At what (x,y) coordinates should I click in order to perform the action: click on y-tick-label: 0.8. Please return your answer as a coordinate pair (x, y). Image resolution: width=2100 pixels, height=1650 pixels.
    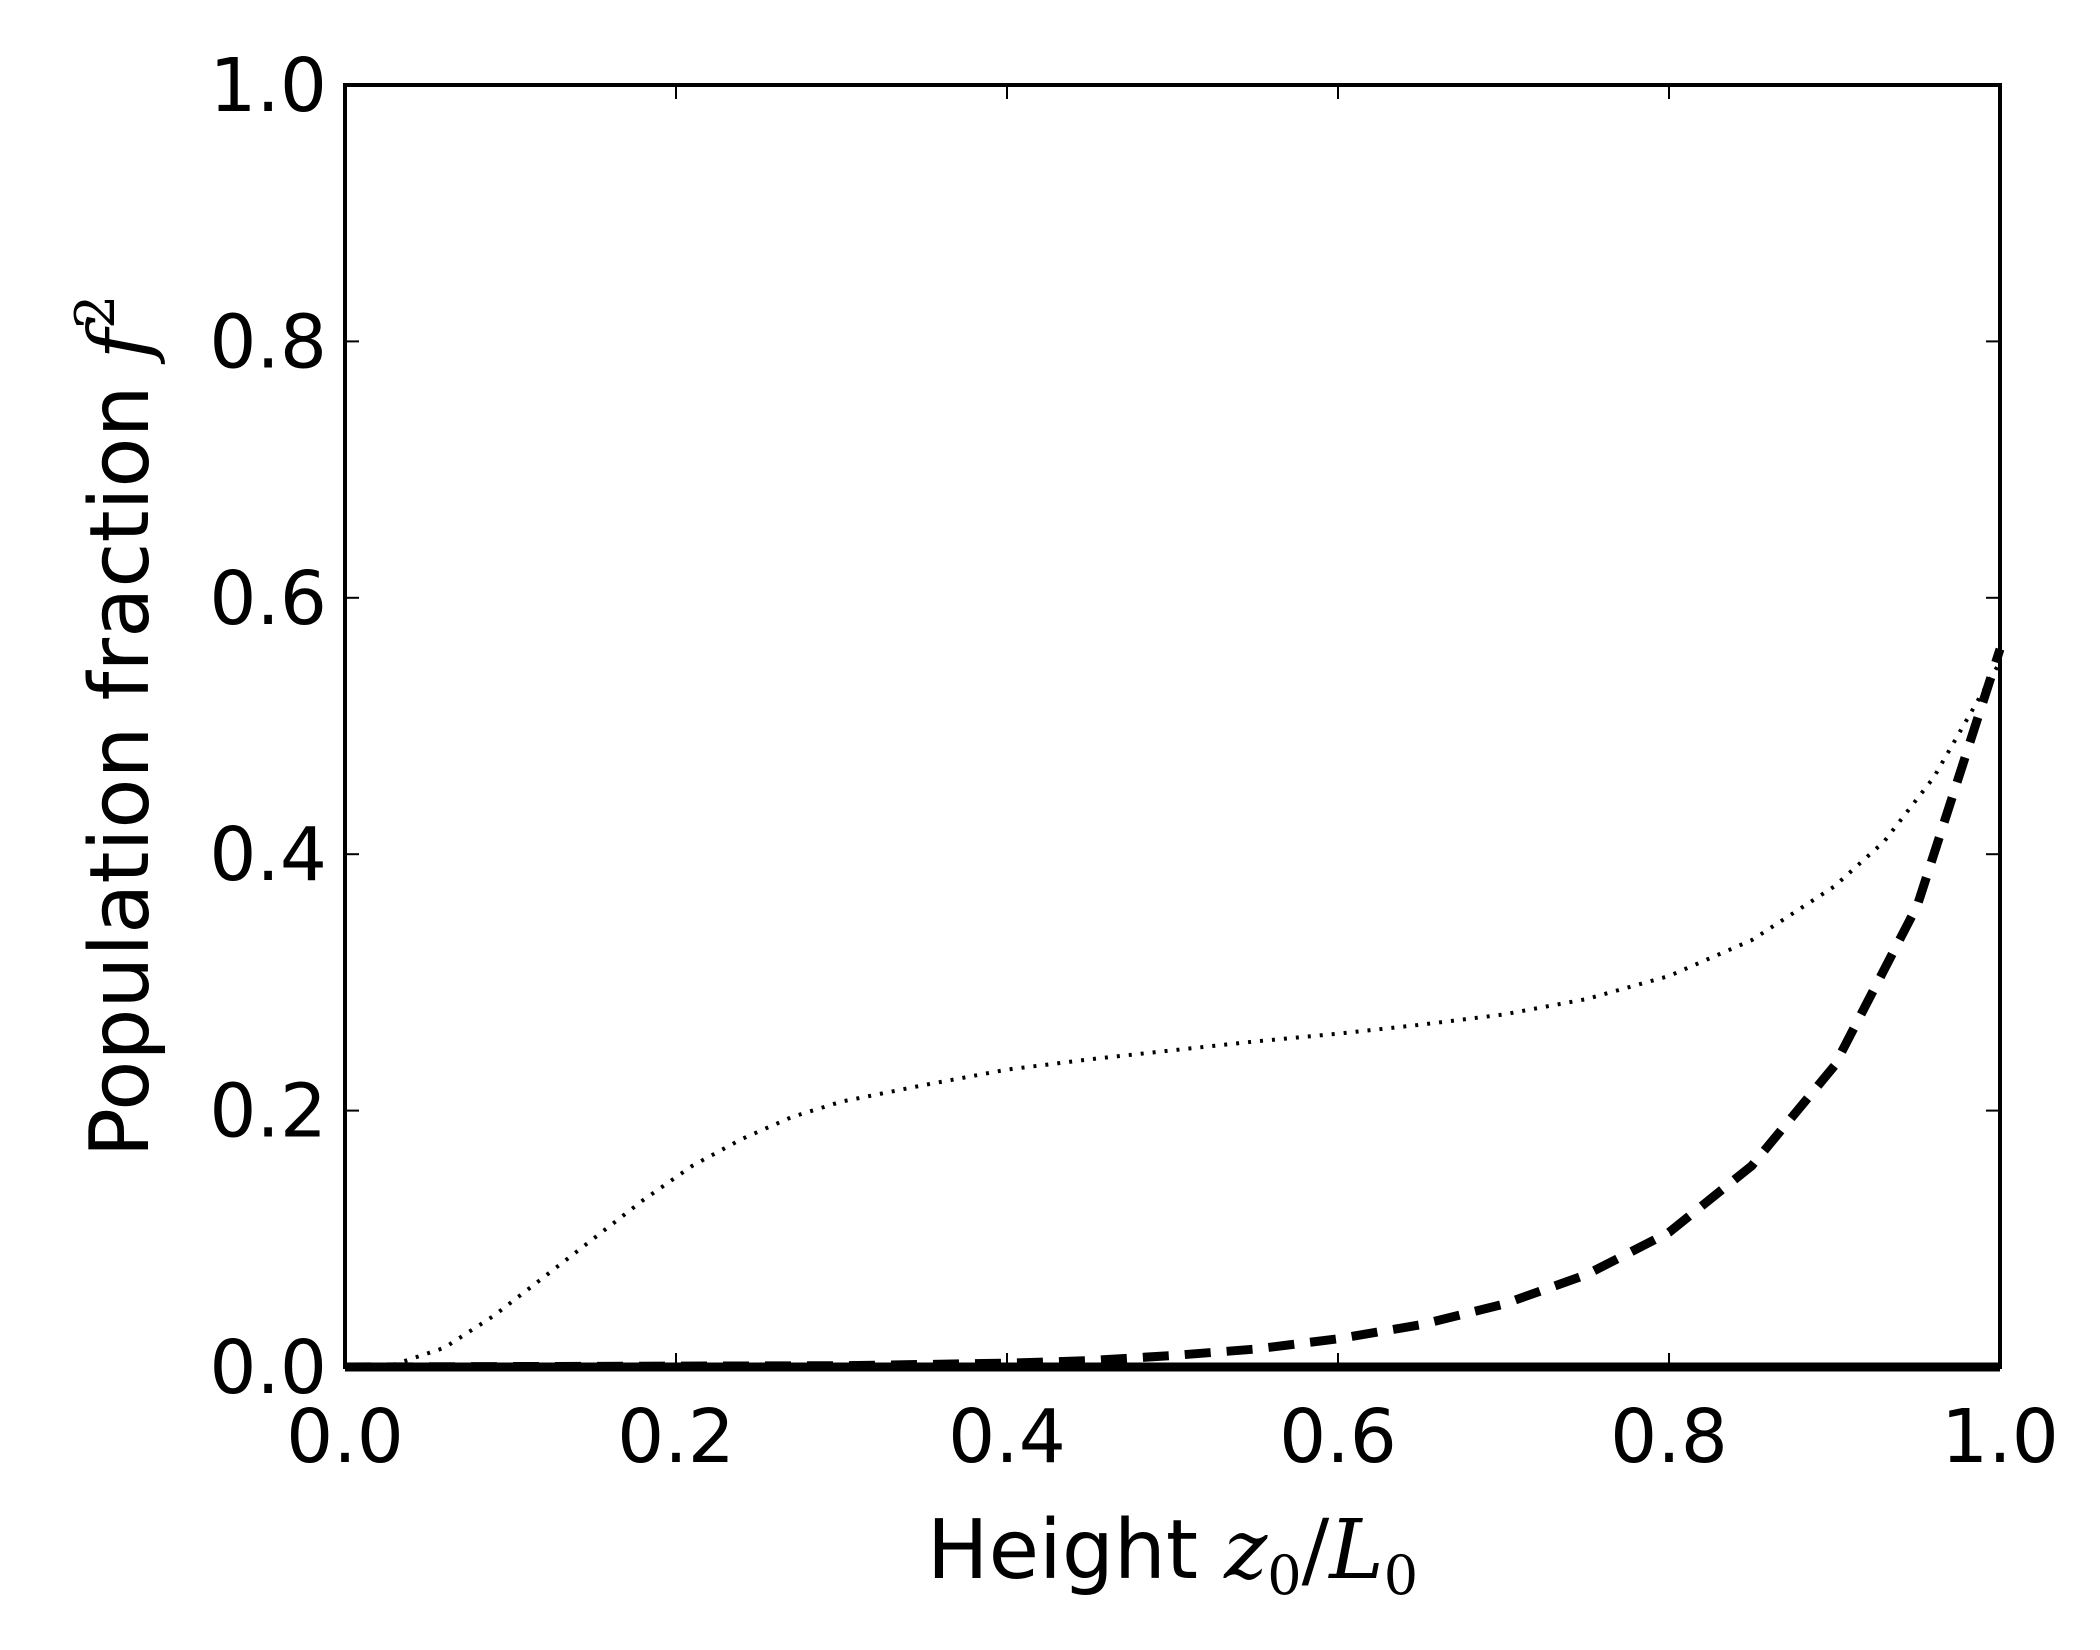
    Looking at the image, I should click on (268, 342).